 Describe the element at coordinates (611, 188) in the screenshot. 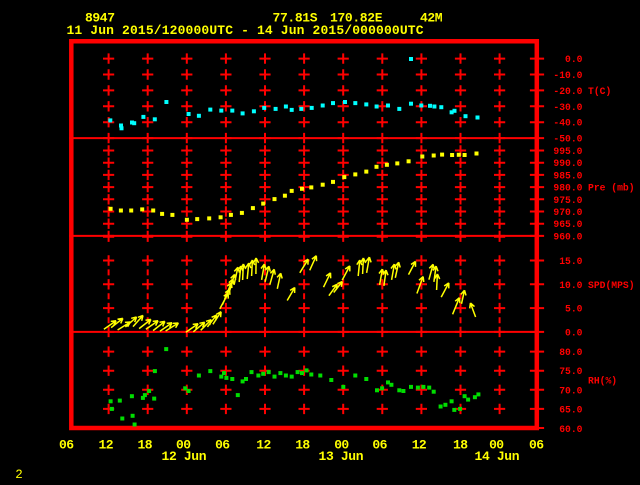

I see `svg-text: Pre (mb)` at that location.